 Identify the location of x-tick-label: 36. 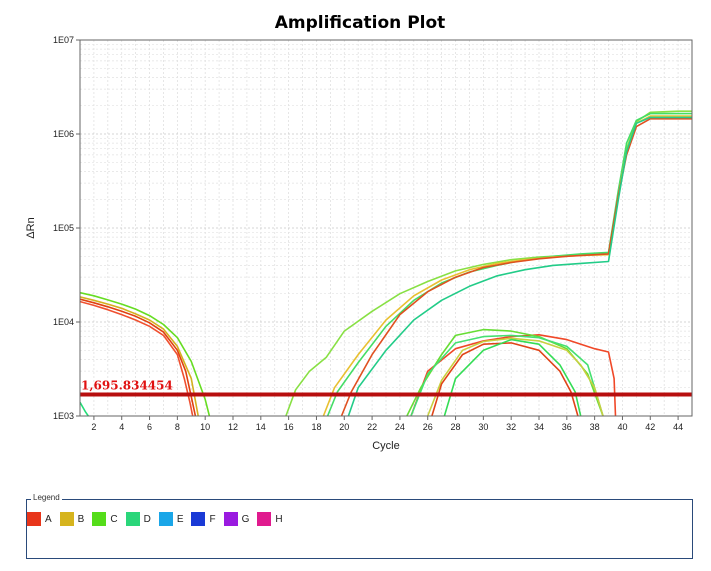
(567, 427).